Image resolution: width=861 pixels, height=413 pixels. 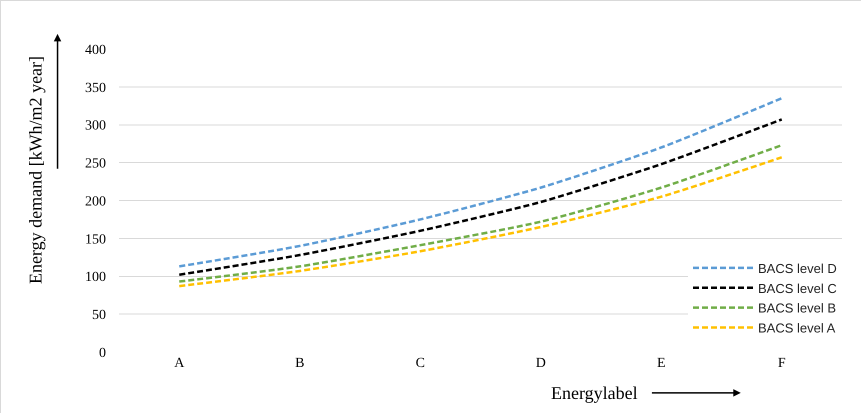 What do you see at coordinates (797, 288) in the screenshot?
I see `legend-label: BACS level C` at bounding box center [797, 288].